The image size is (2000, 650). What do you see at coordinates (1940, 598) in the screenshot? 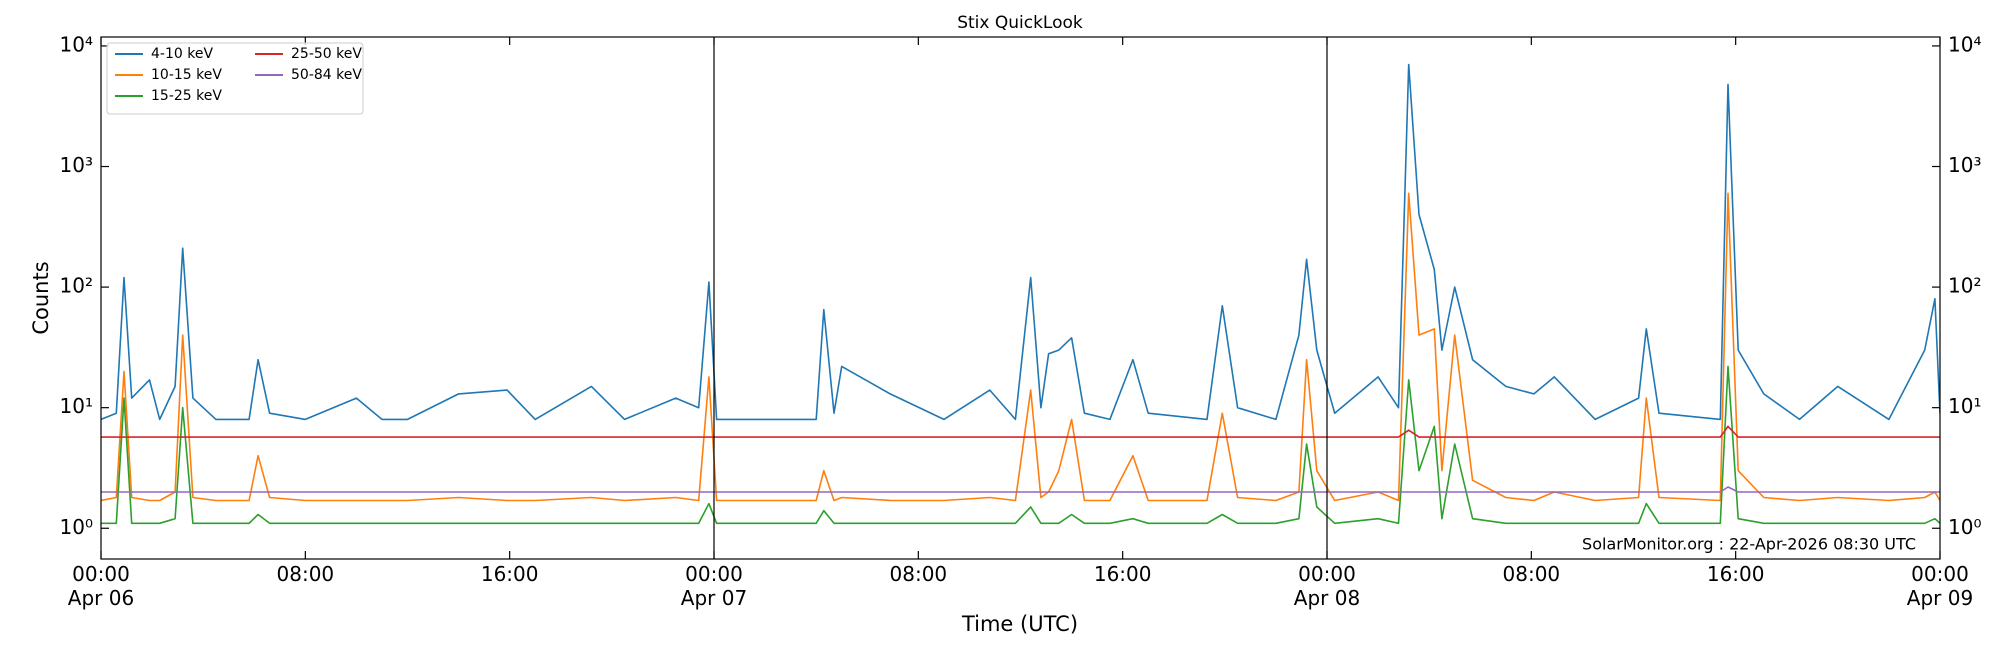
I see `x-tick-label-line: Apr 09` at bounding box center [1940, 598].